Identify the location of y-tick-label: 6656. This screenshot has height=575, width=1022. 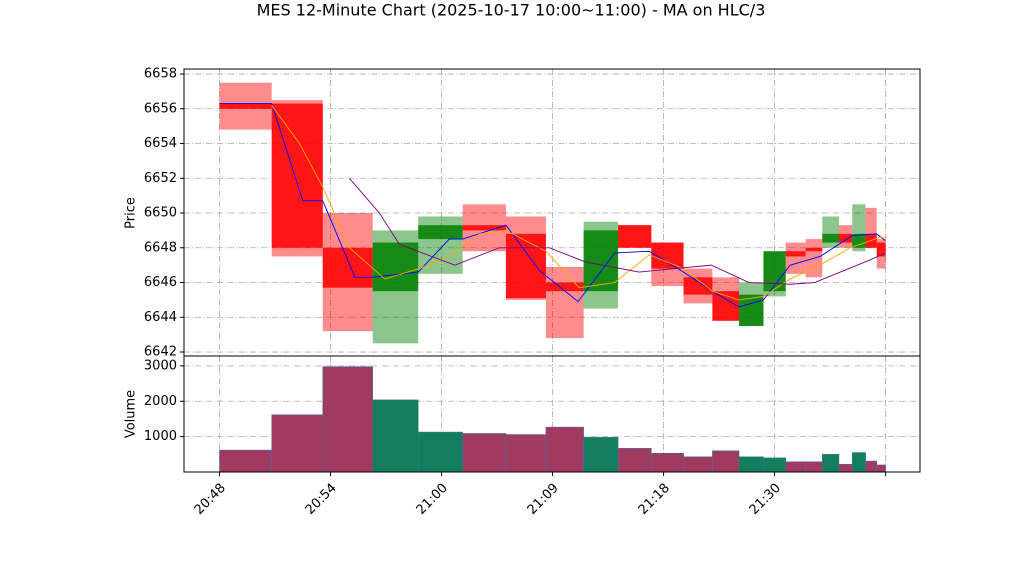
(160, 108).